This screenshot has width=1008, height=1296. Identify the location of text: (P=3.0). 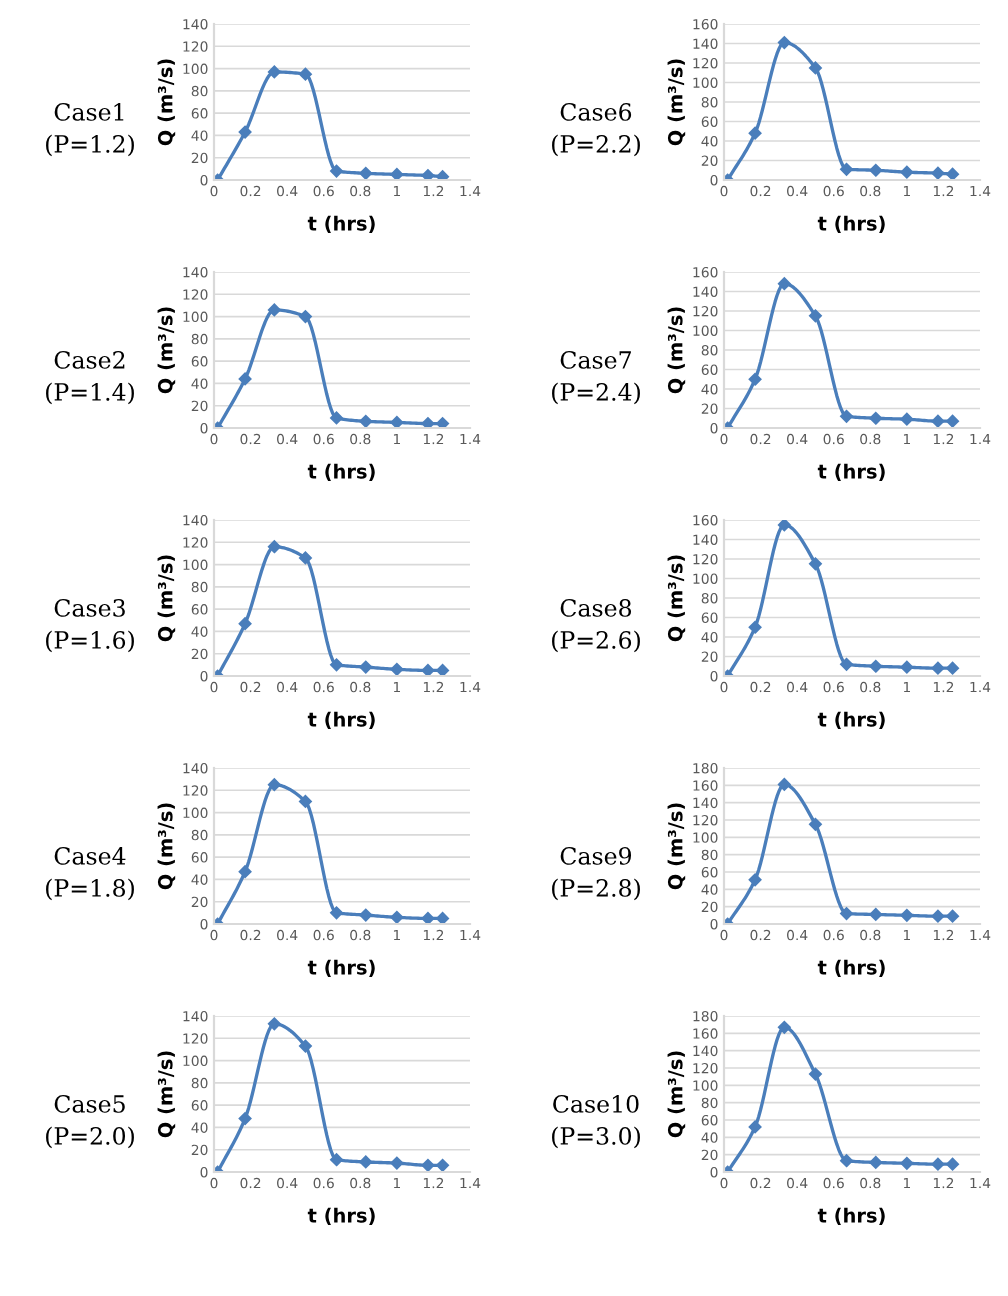
(596, 1137).